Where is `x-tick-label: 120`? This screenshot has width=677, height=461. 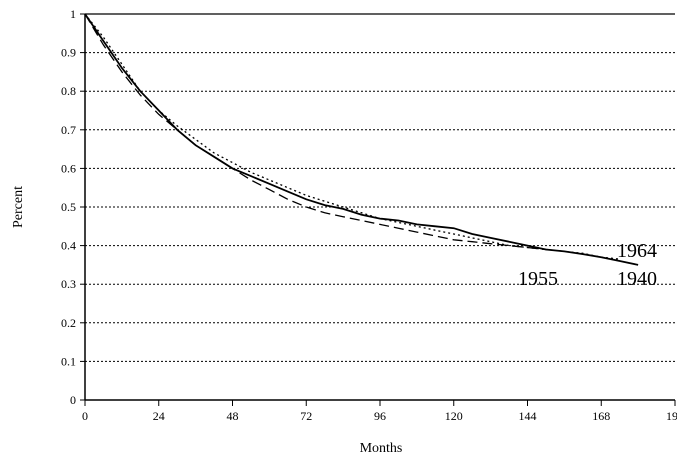 x-tick-label: 120 is located at coordinates (454, 416).